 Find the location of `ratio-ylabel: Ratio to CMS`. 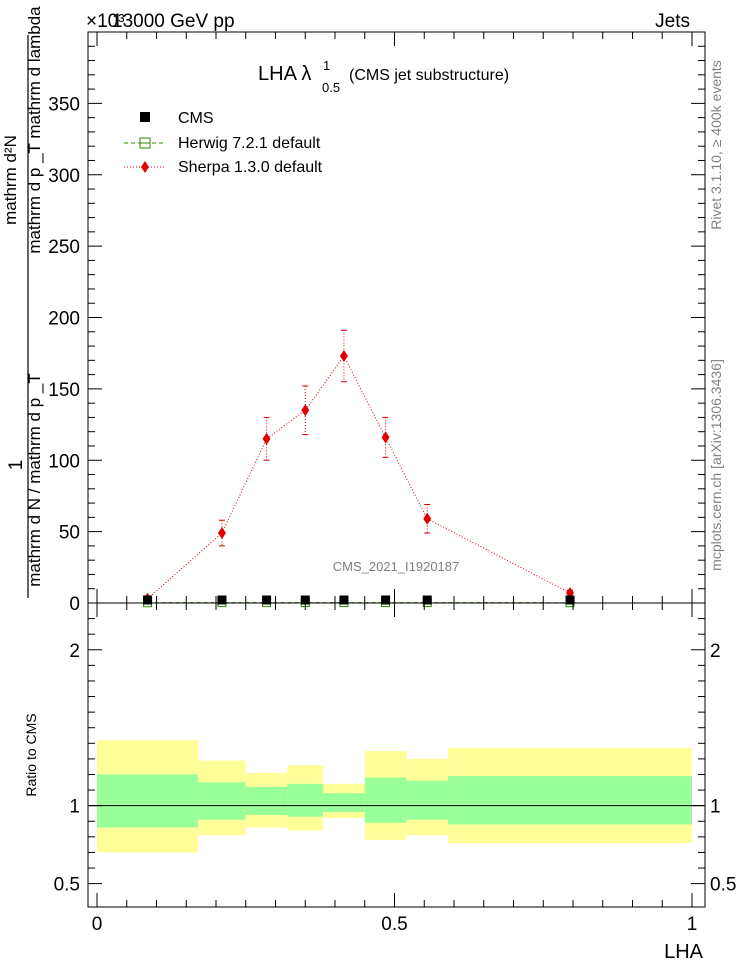

ratio-ylabel: Ratio to CMS is located at coordinates (31, 754).